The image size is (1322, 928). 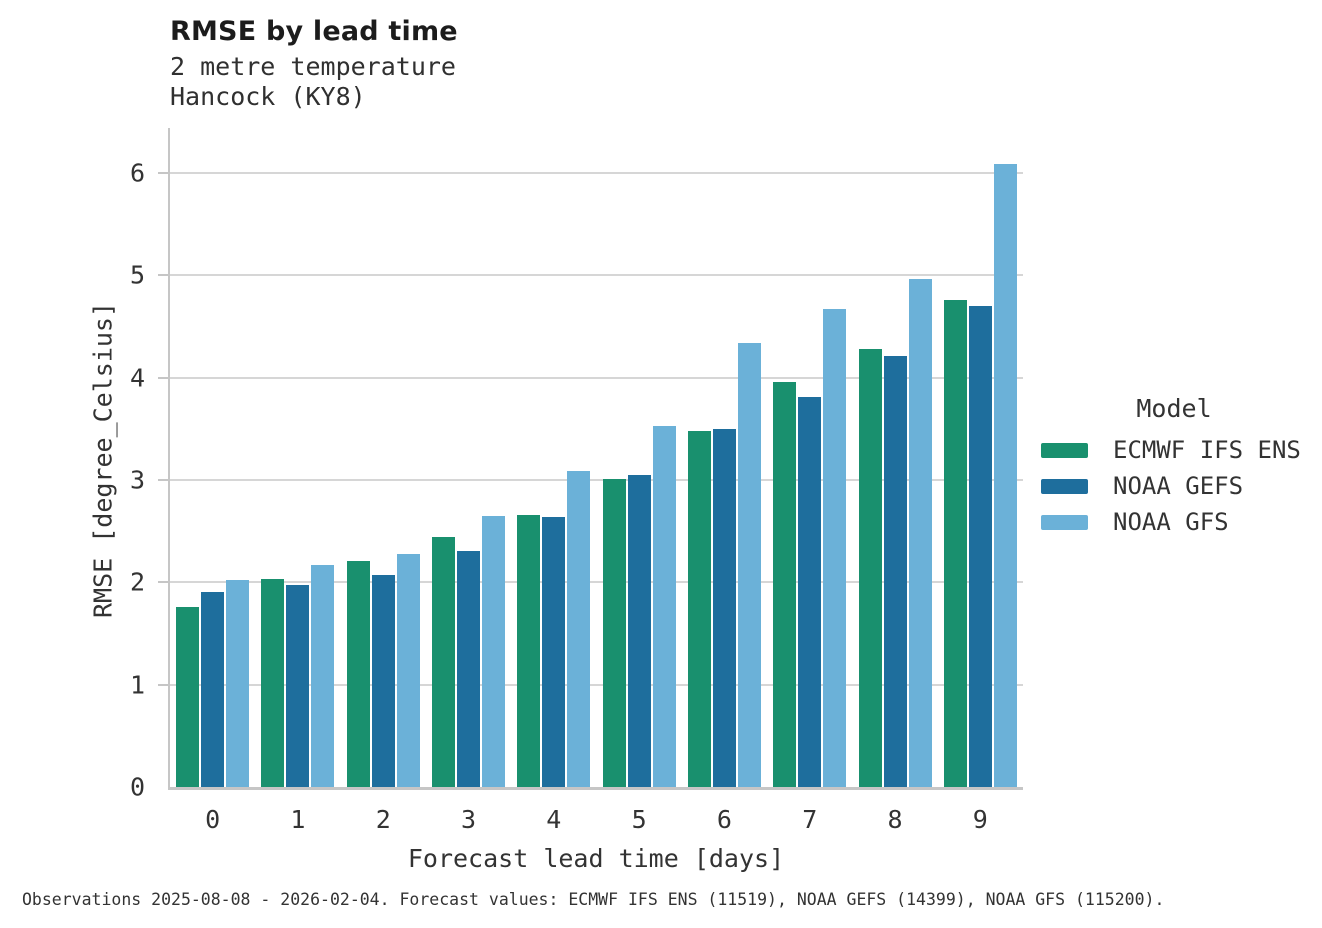 What do you see at coordinates (1064, 450) in the screenshot?
I see `legend-swatch-ecmwf-ifs-ens` at bounding box center [1064, 450].